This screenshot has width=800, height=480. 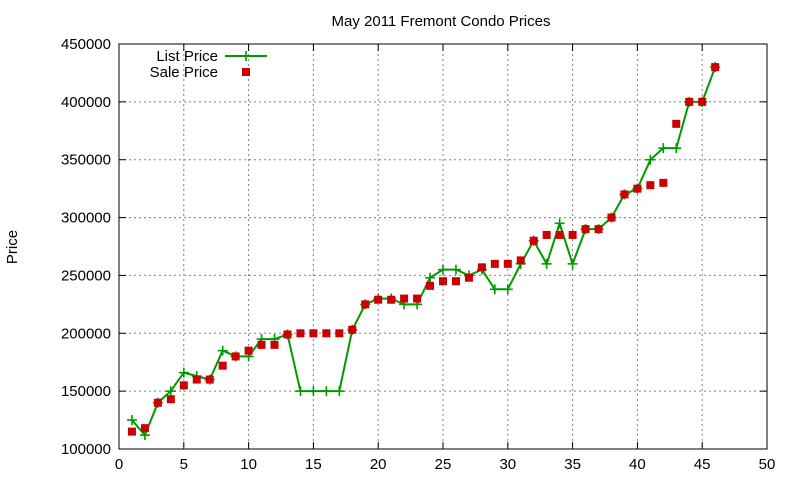 I want to click on x-tick-label: 50, so click(x=767, y=464).